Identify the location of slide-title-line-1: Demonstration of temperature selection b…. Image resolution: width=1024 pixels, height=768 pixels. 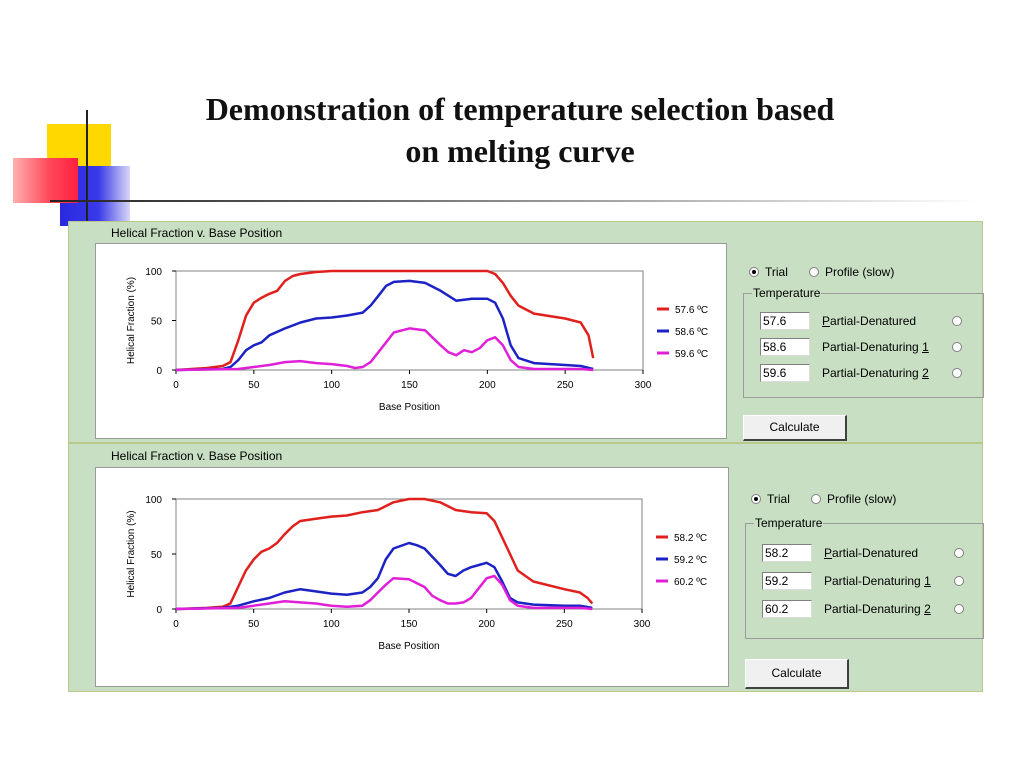
(520, 109).